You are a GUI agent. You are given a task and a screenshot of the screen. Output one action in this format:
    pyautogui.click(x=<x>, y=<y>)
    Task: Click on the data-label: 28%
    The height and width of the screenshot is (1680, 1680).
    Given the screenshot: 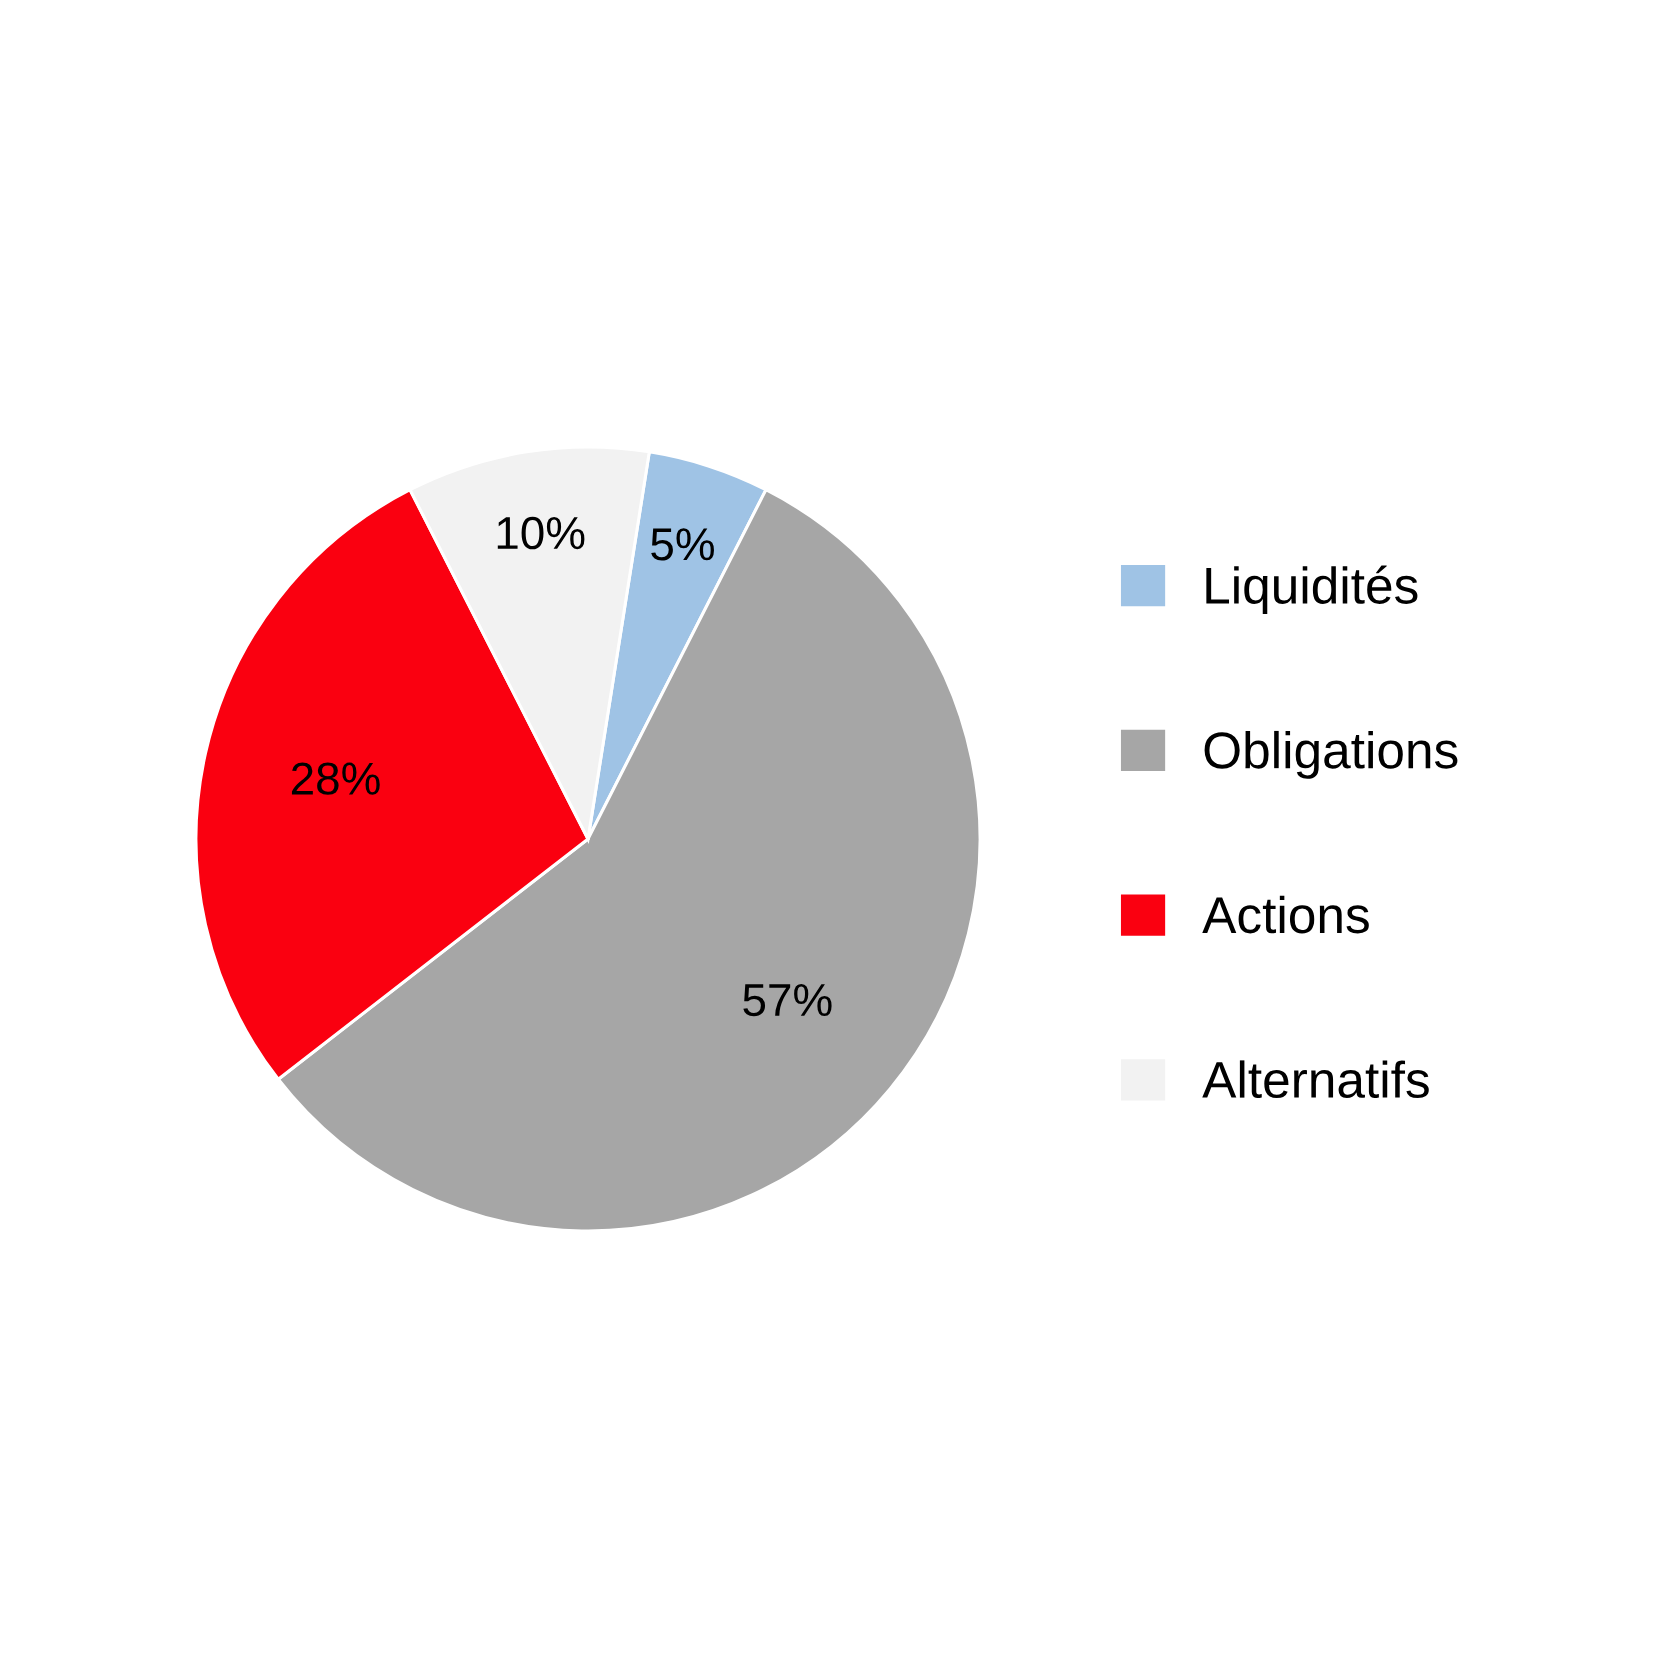 What is the action you would take?
    pyautogui.click(x=335, y=778)
    